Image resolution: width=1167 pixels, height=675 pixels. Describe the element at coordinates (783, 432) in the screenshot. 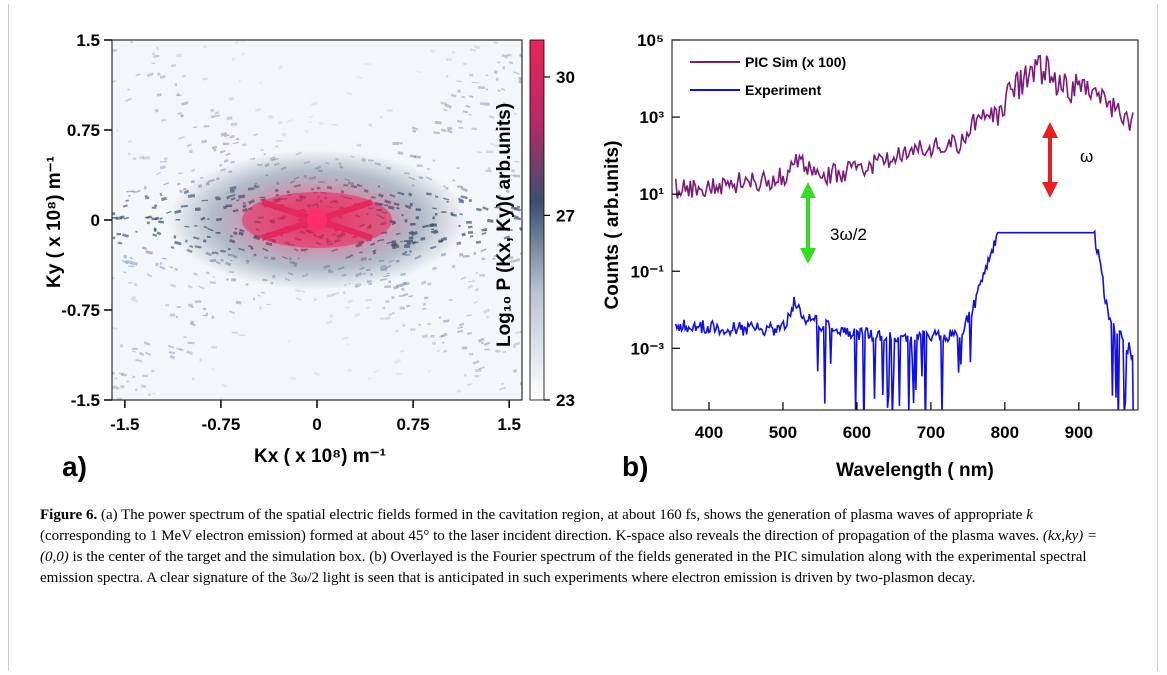

I see `x-tick-label: 500` at that location.